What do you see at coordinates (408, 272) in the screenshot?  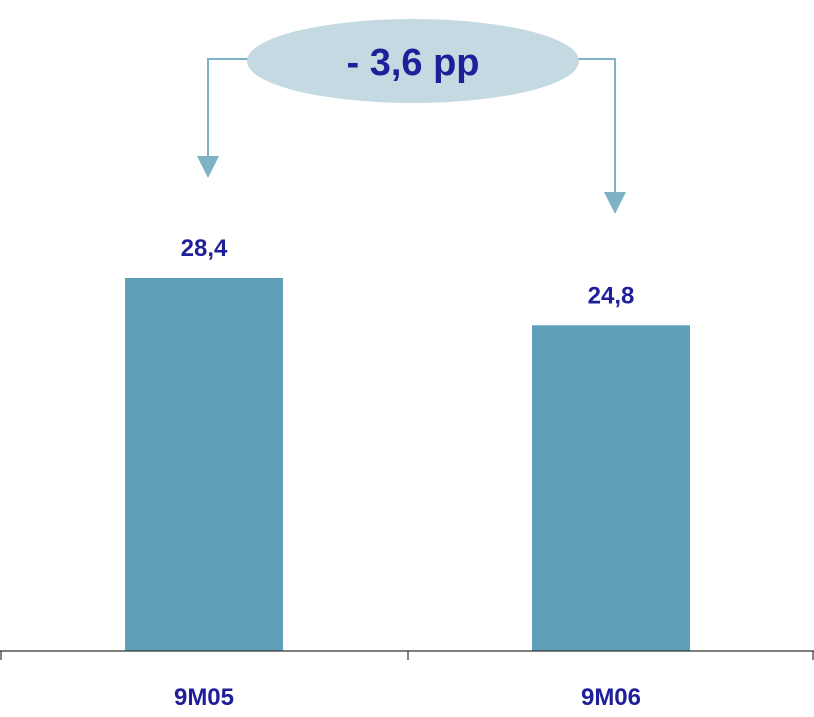 I see `value-labels-group: 28,4 24,8` at bounding box center [408, 272].